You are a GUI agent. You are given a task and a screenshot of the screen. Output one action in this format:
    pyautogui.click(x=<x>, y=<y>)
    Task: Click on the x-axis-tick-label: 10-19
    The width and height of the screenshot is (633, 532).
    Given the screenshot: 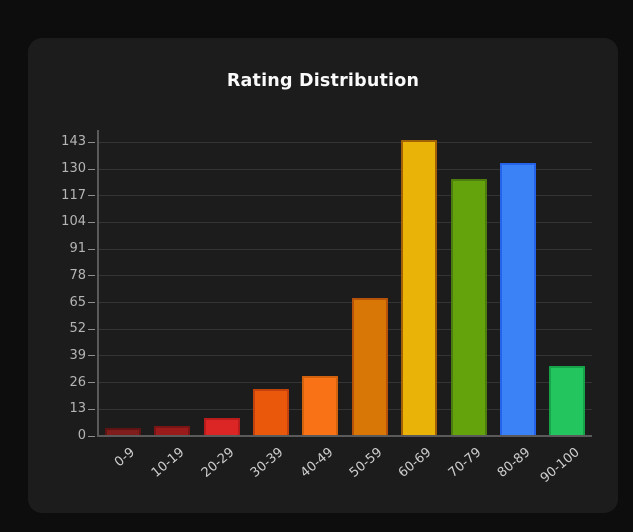 What is the action you would take?
    pyautogui.click(x=168, y=463)
    